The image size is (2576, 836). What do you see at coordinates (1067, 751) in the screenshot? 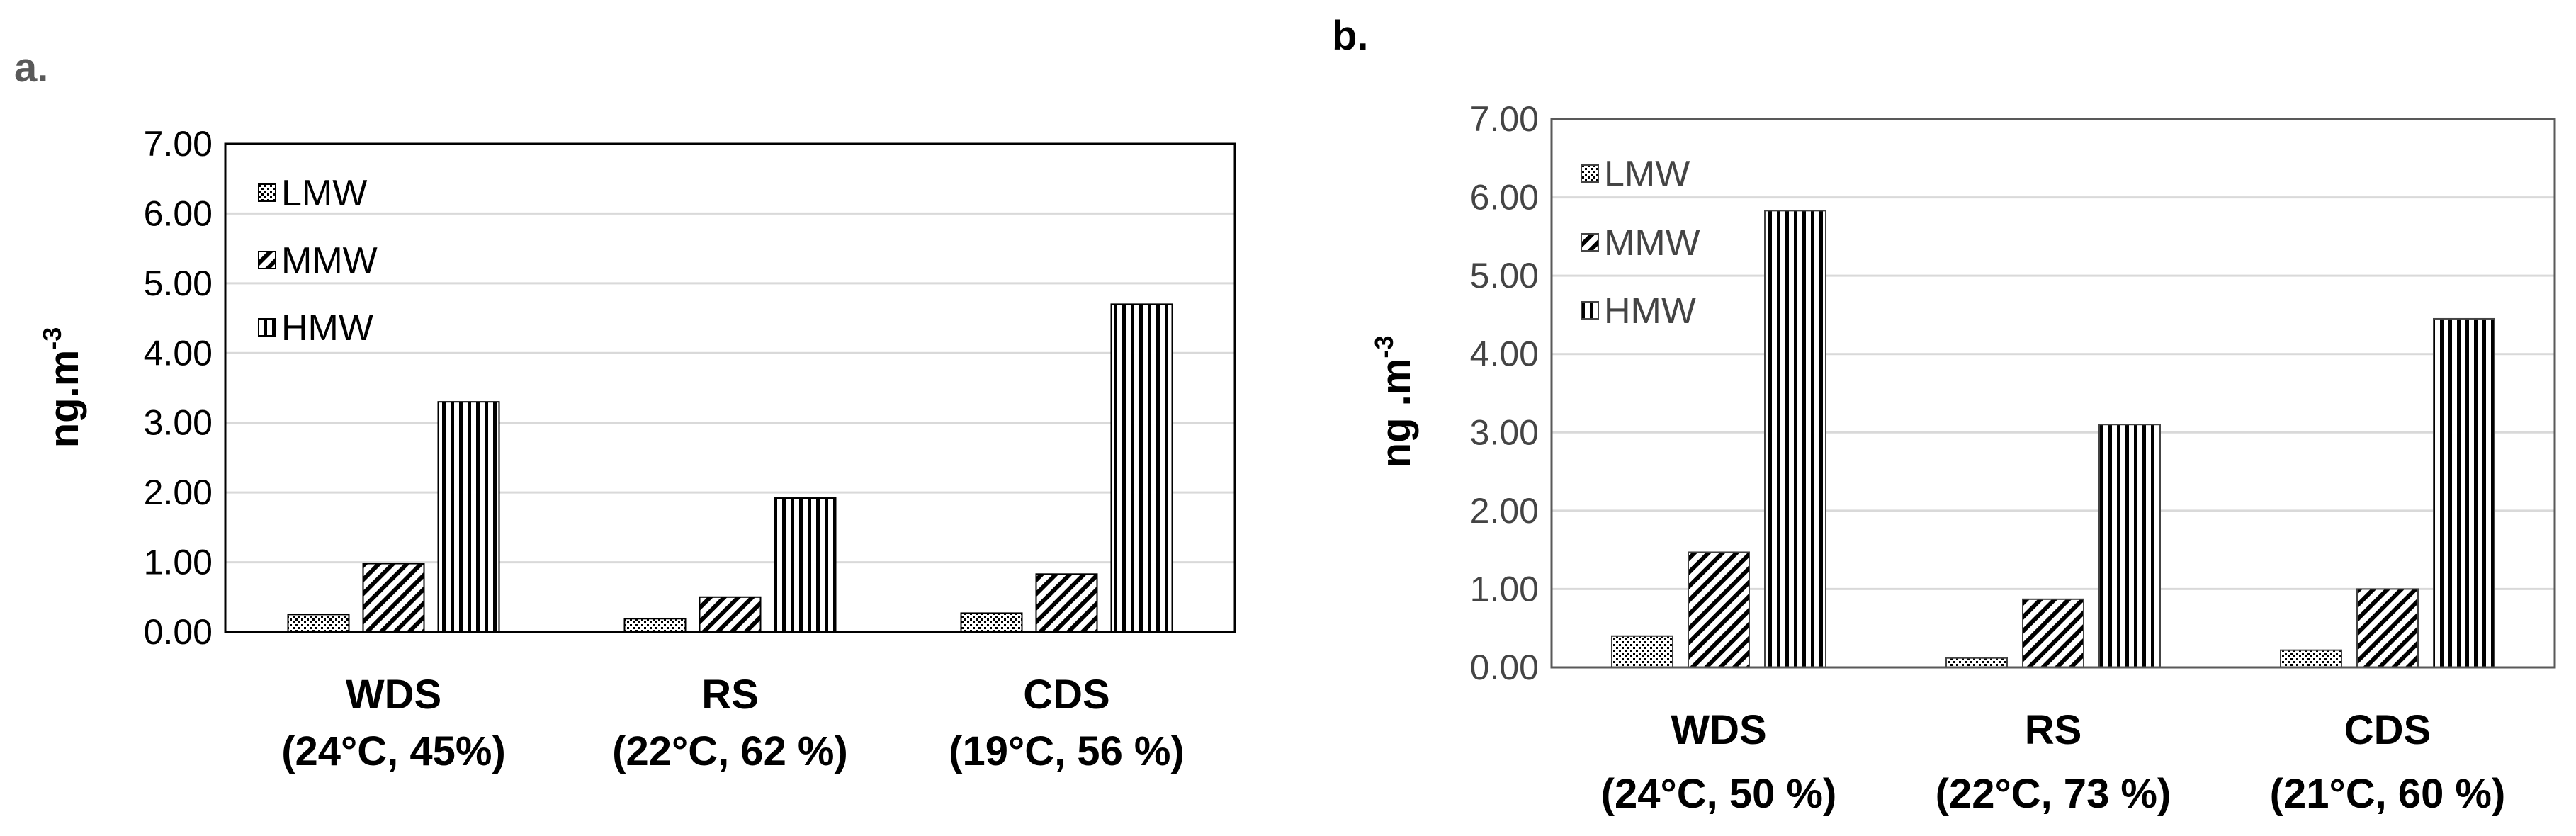
I see `x-category-conditions: (19°C, 56 %)` at bounding box center [1067, 751].